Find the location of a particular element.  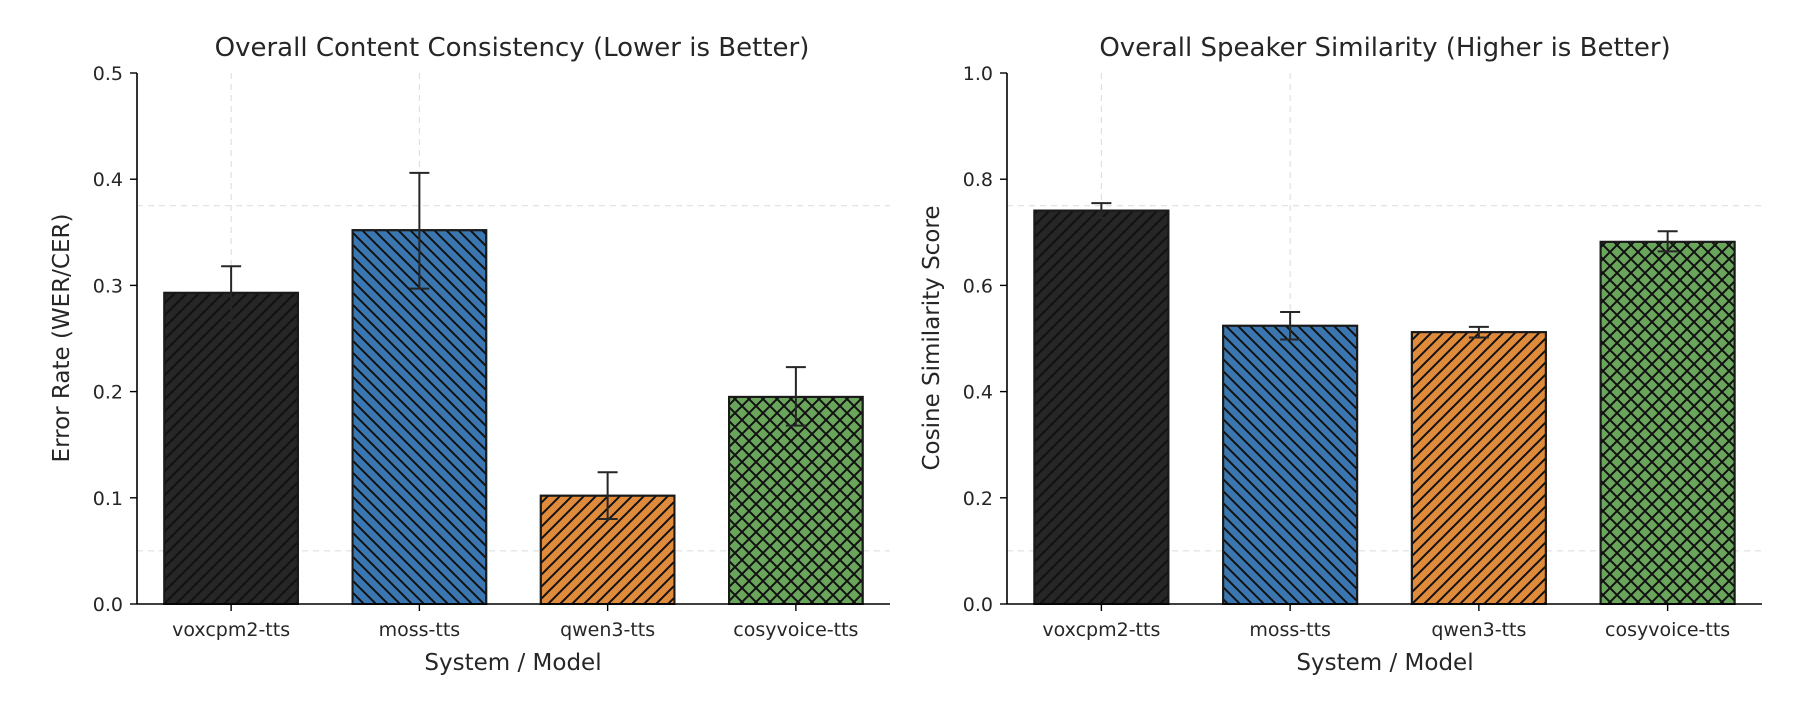

y-tick-label: 0.3 is located at coordinates (108, 286).